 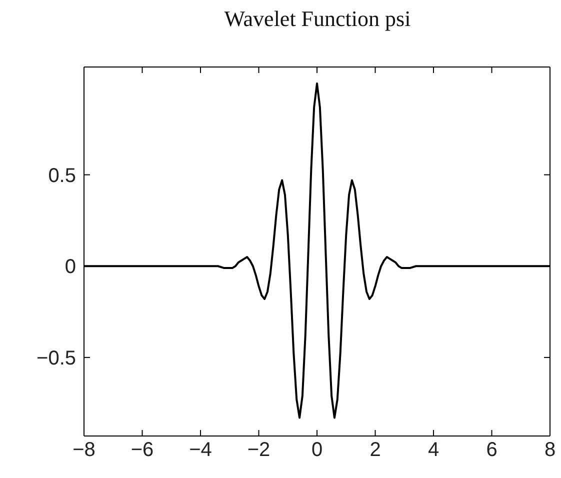 What do you see at coordinates (550, 450) in the screenshot?
I see `x-tick-label: 8` at bounding box center [550, 450].